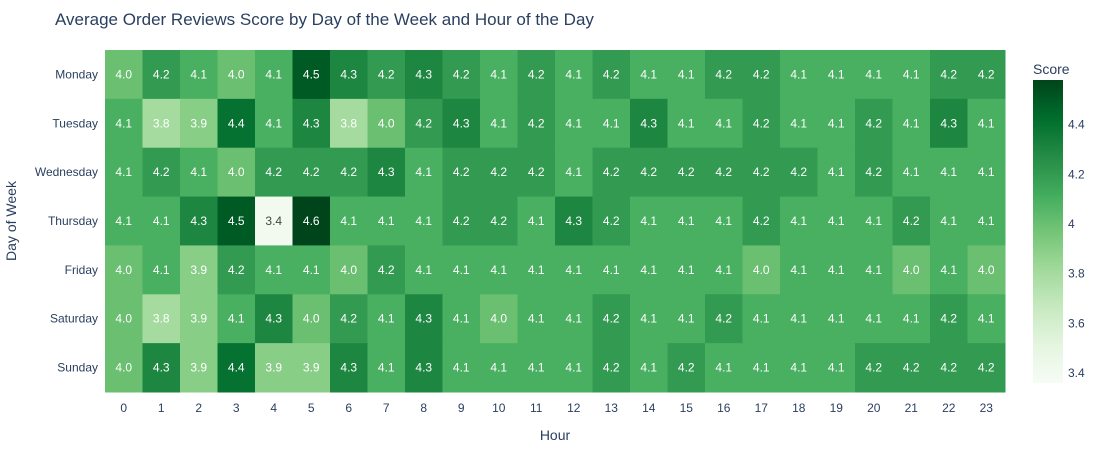 This screenshot has height=450, width=1100. What do you see at coordinates (1076, 125) in the screenshot?
I see `colorbar-tick-label: 4.4` at bounding box center [1076, 125].